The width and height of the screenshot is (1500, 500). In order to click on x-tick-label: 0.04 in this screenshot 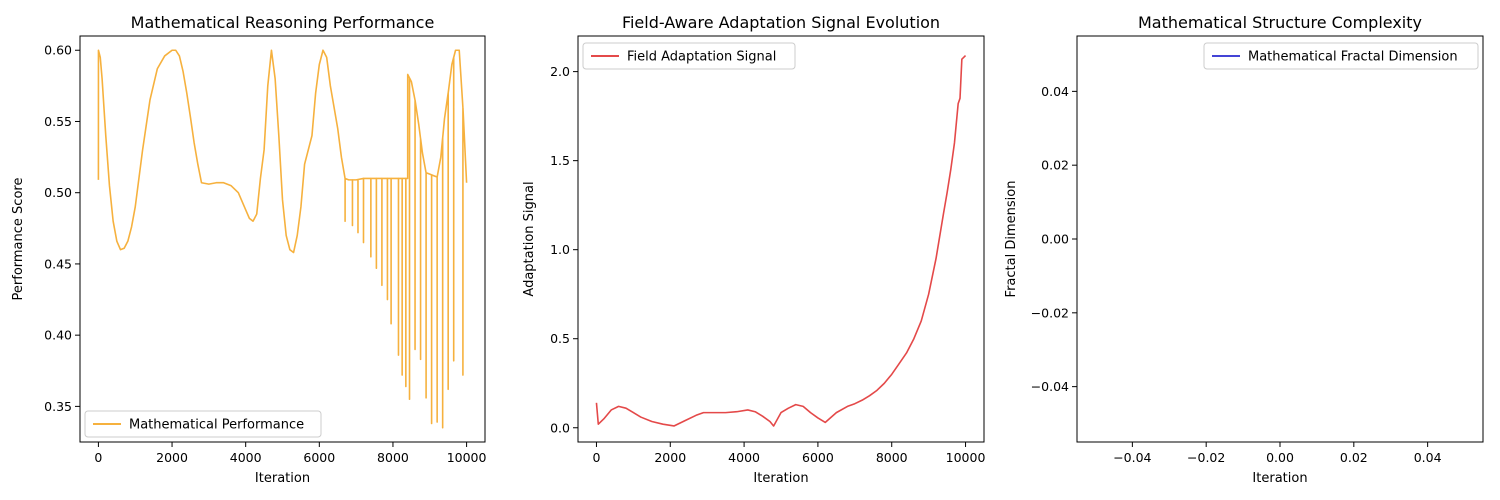, I will do `click(1428, 457)`.